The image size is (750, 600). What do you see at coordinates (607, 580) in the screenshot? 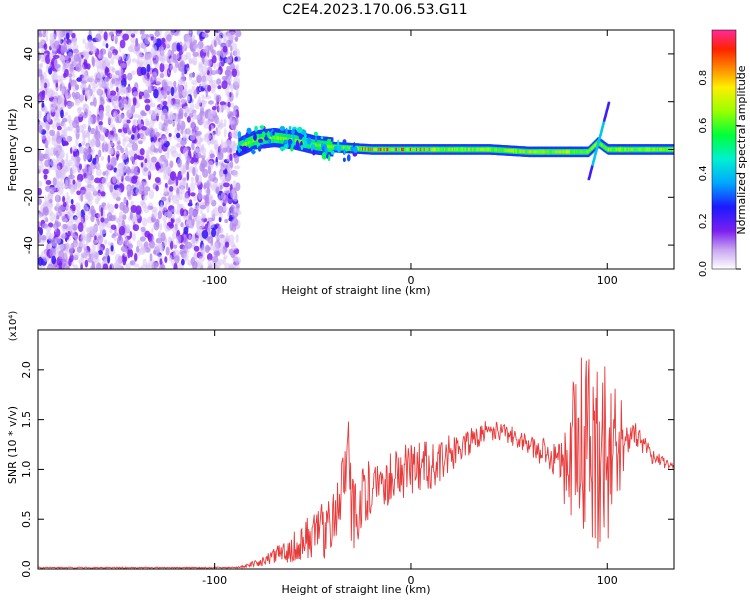
I see `x-tick-label: 100` at bounding box center [607, 580].